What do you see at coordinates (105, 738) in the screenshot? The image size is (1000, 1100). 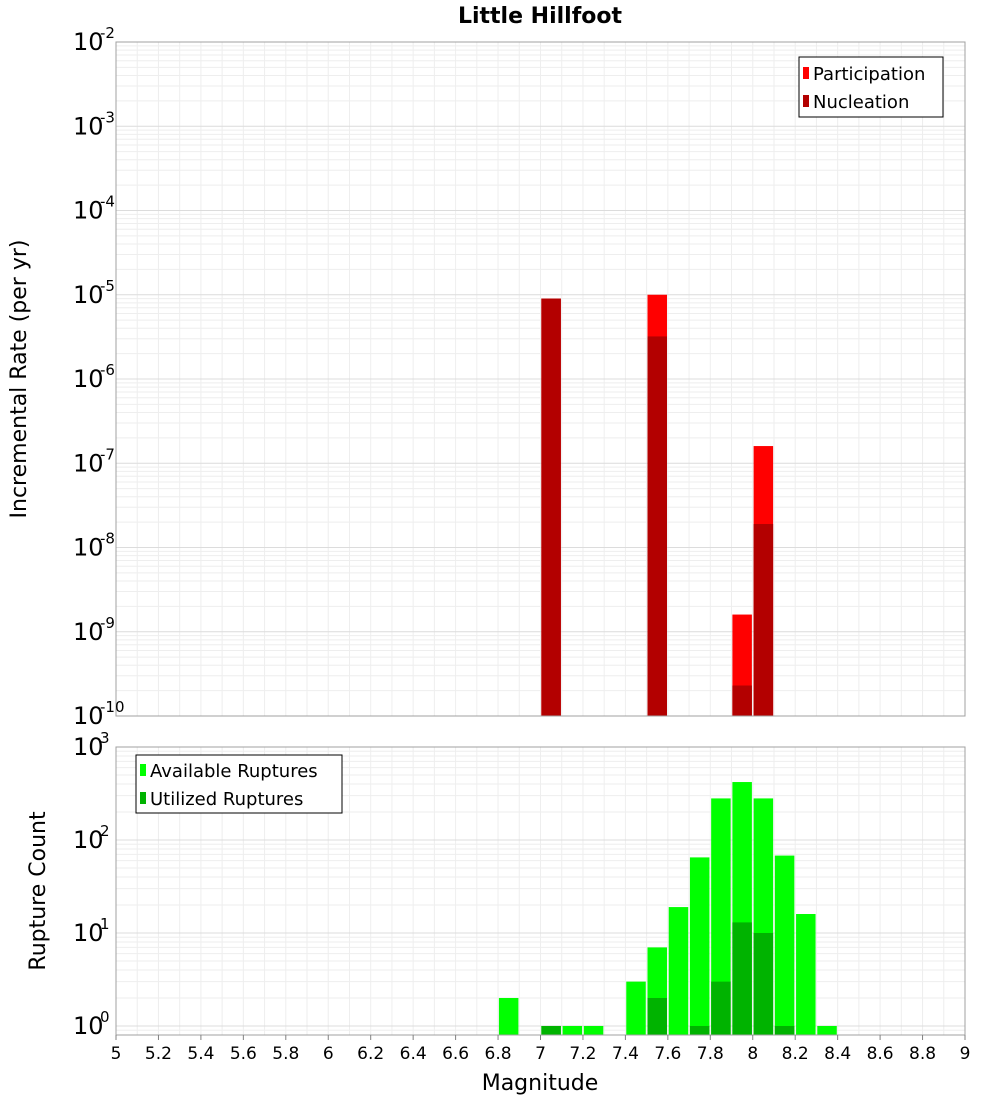 I see `y-tick-exponent: 3` at bounding box center [105, 738].